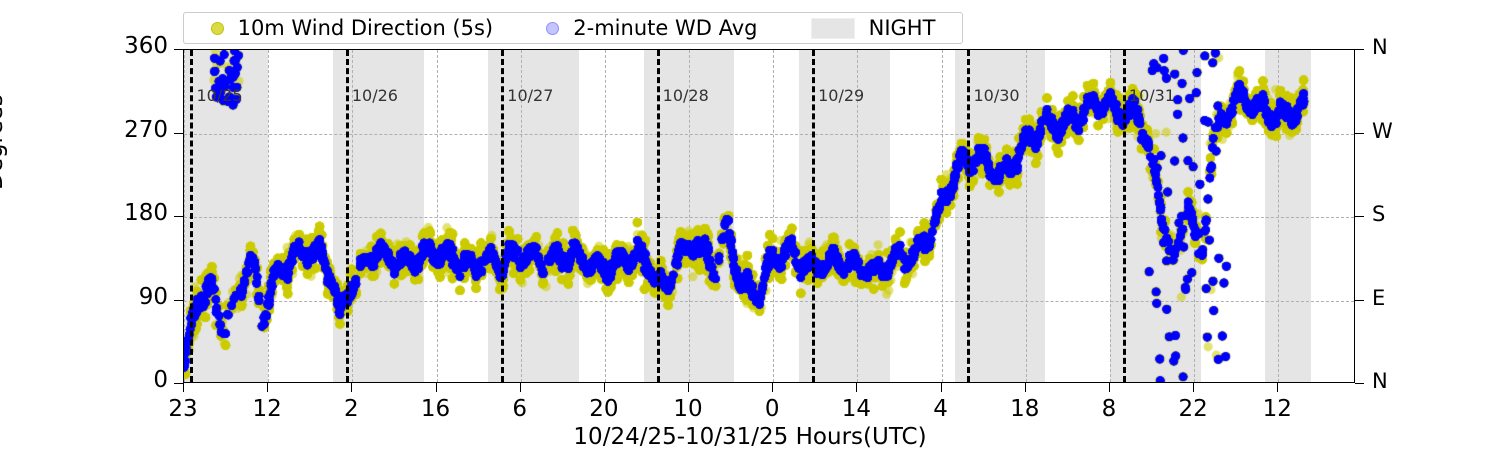 The height and width of the screenshot is (450, 1500). Describe the element at coordinates (217, 28) in the screenshot. I see `yellow-dot-icon` at that location.